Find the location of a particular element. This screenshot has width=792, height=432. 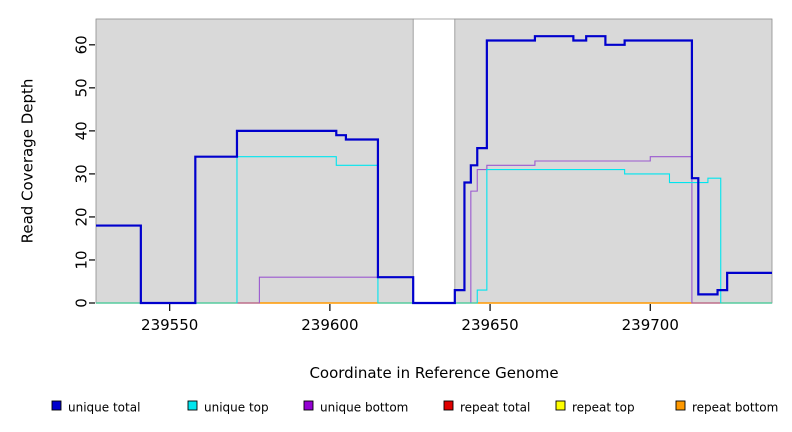

legend-swatch-unique-top is located at coordinates (192, 405).